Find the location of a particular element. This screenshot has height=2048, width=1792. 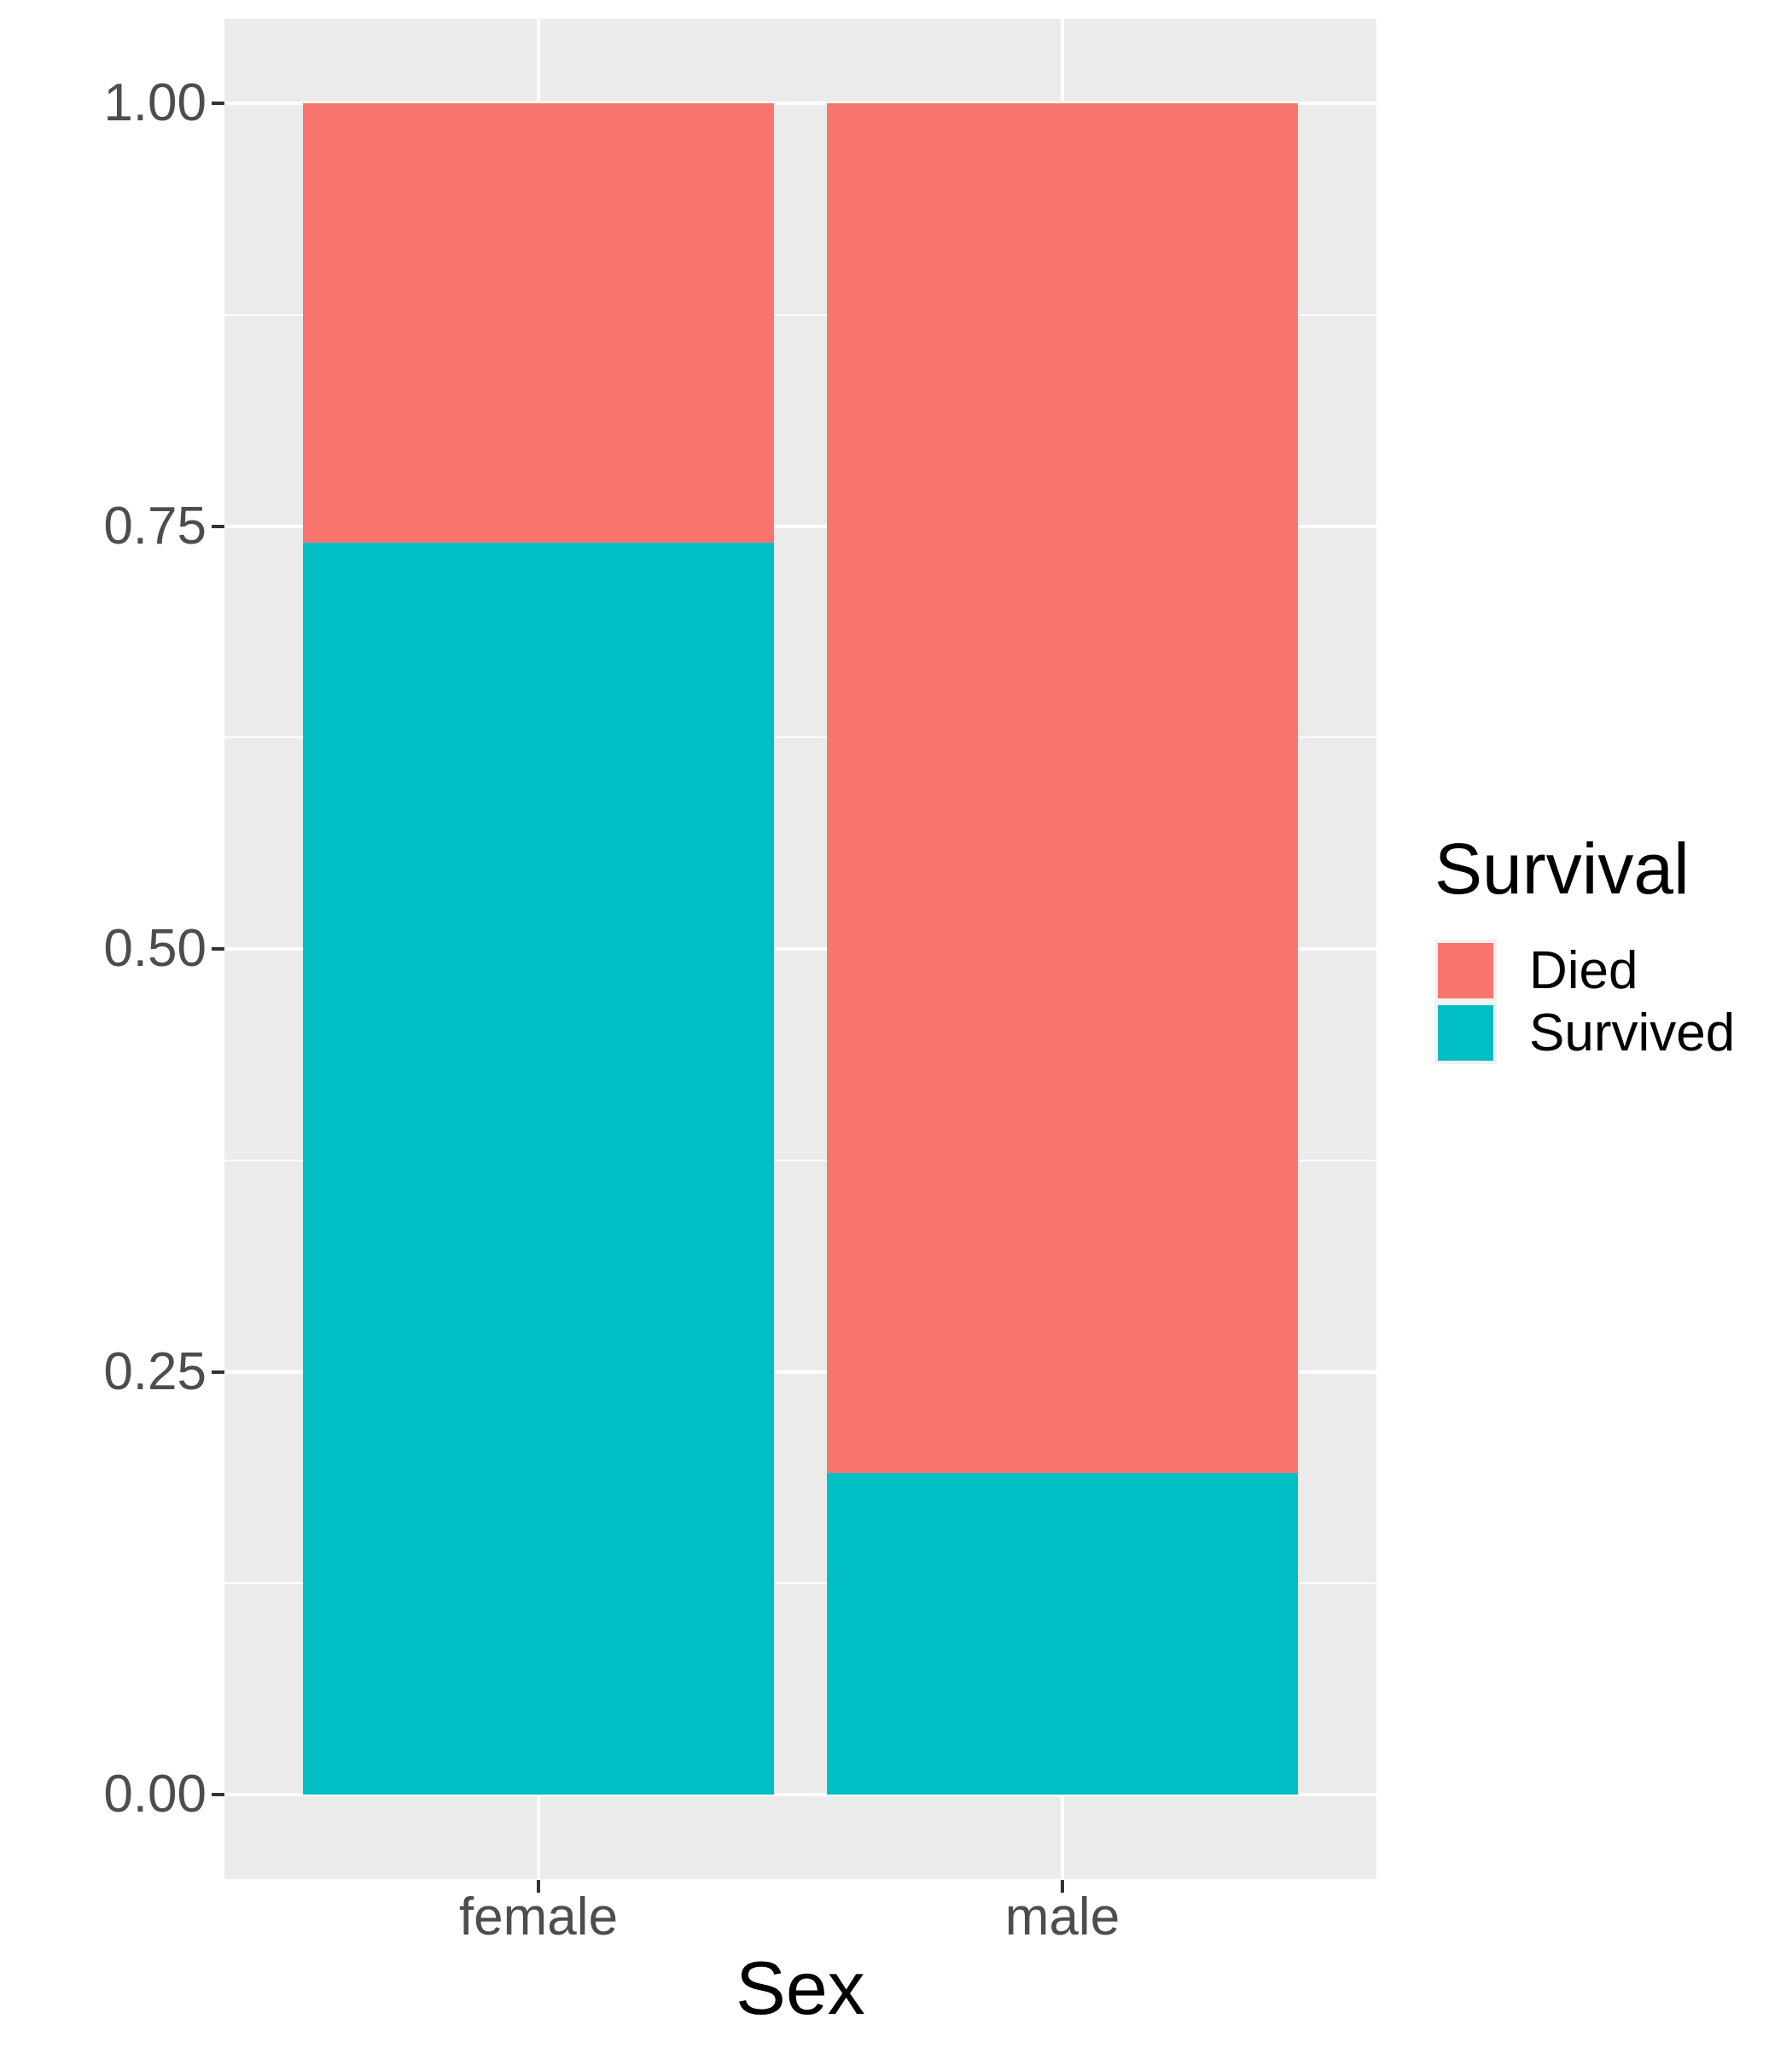

x-tick-label-female: female is located at coordinates (538, 1917).